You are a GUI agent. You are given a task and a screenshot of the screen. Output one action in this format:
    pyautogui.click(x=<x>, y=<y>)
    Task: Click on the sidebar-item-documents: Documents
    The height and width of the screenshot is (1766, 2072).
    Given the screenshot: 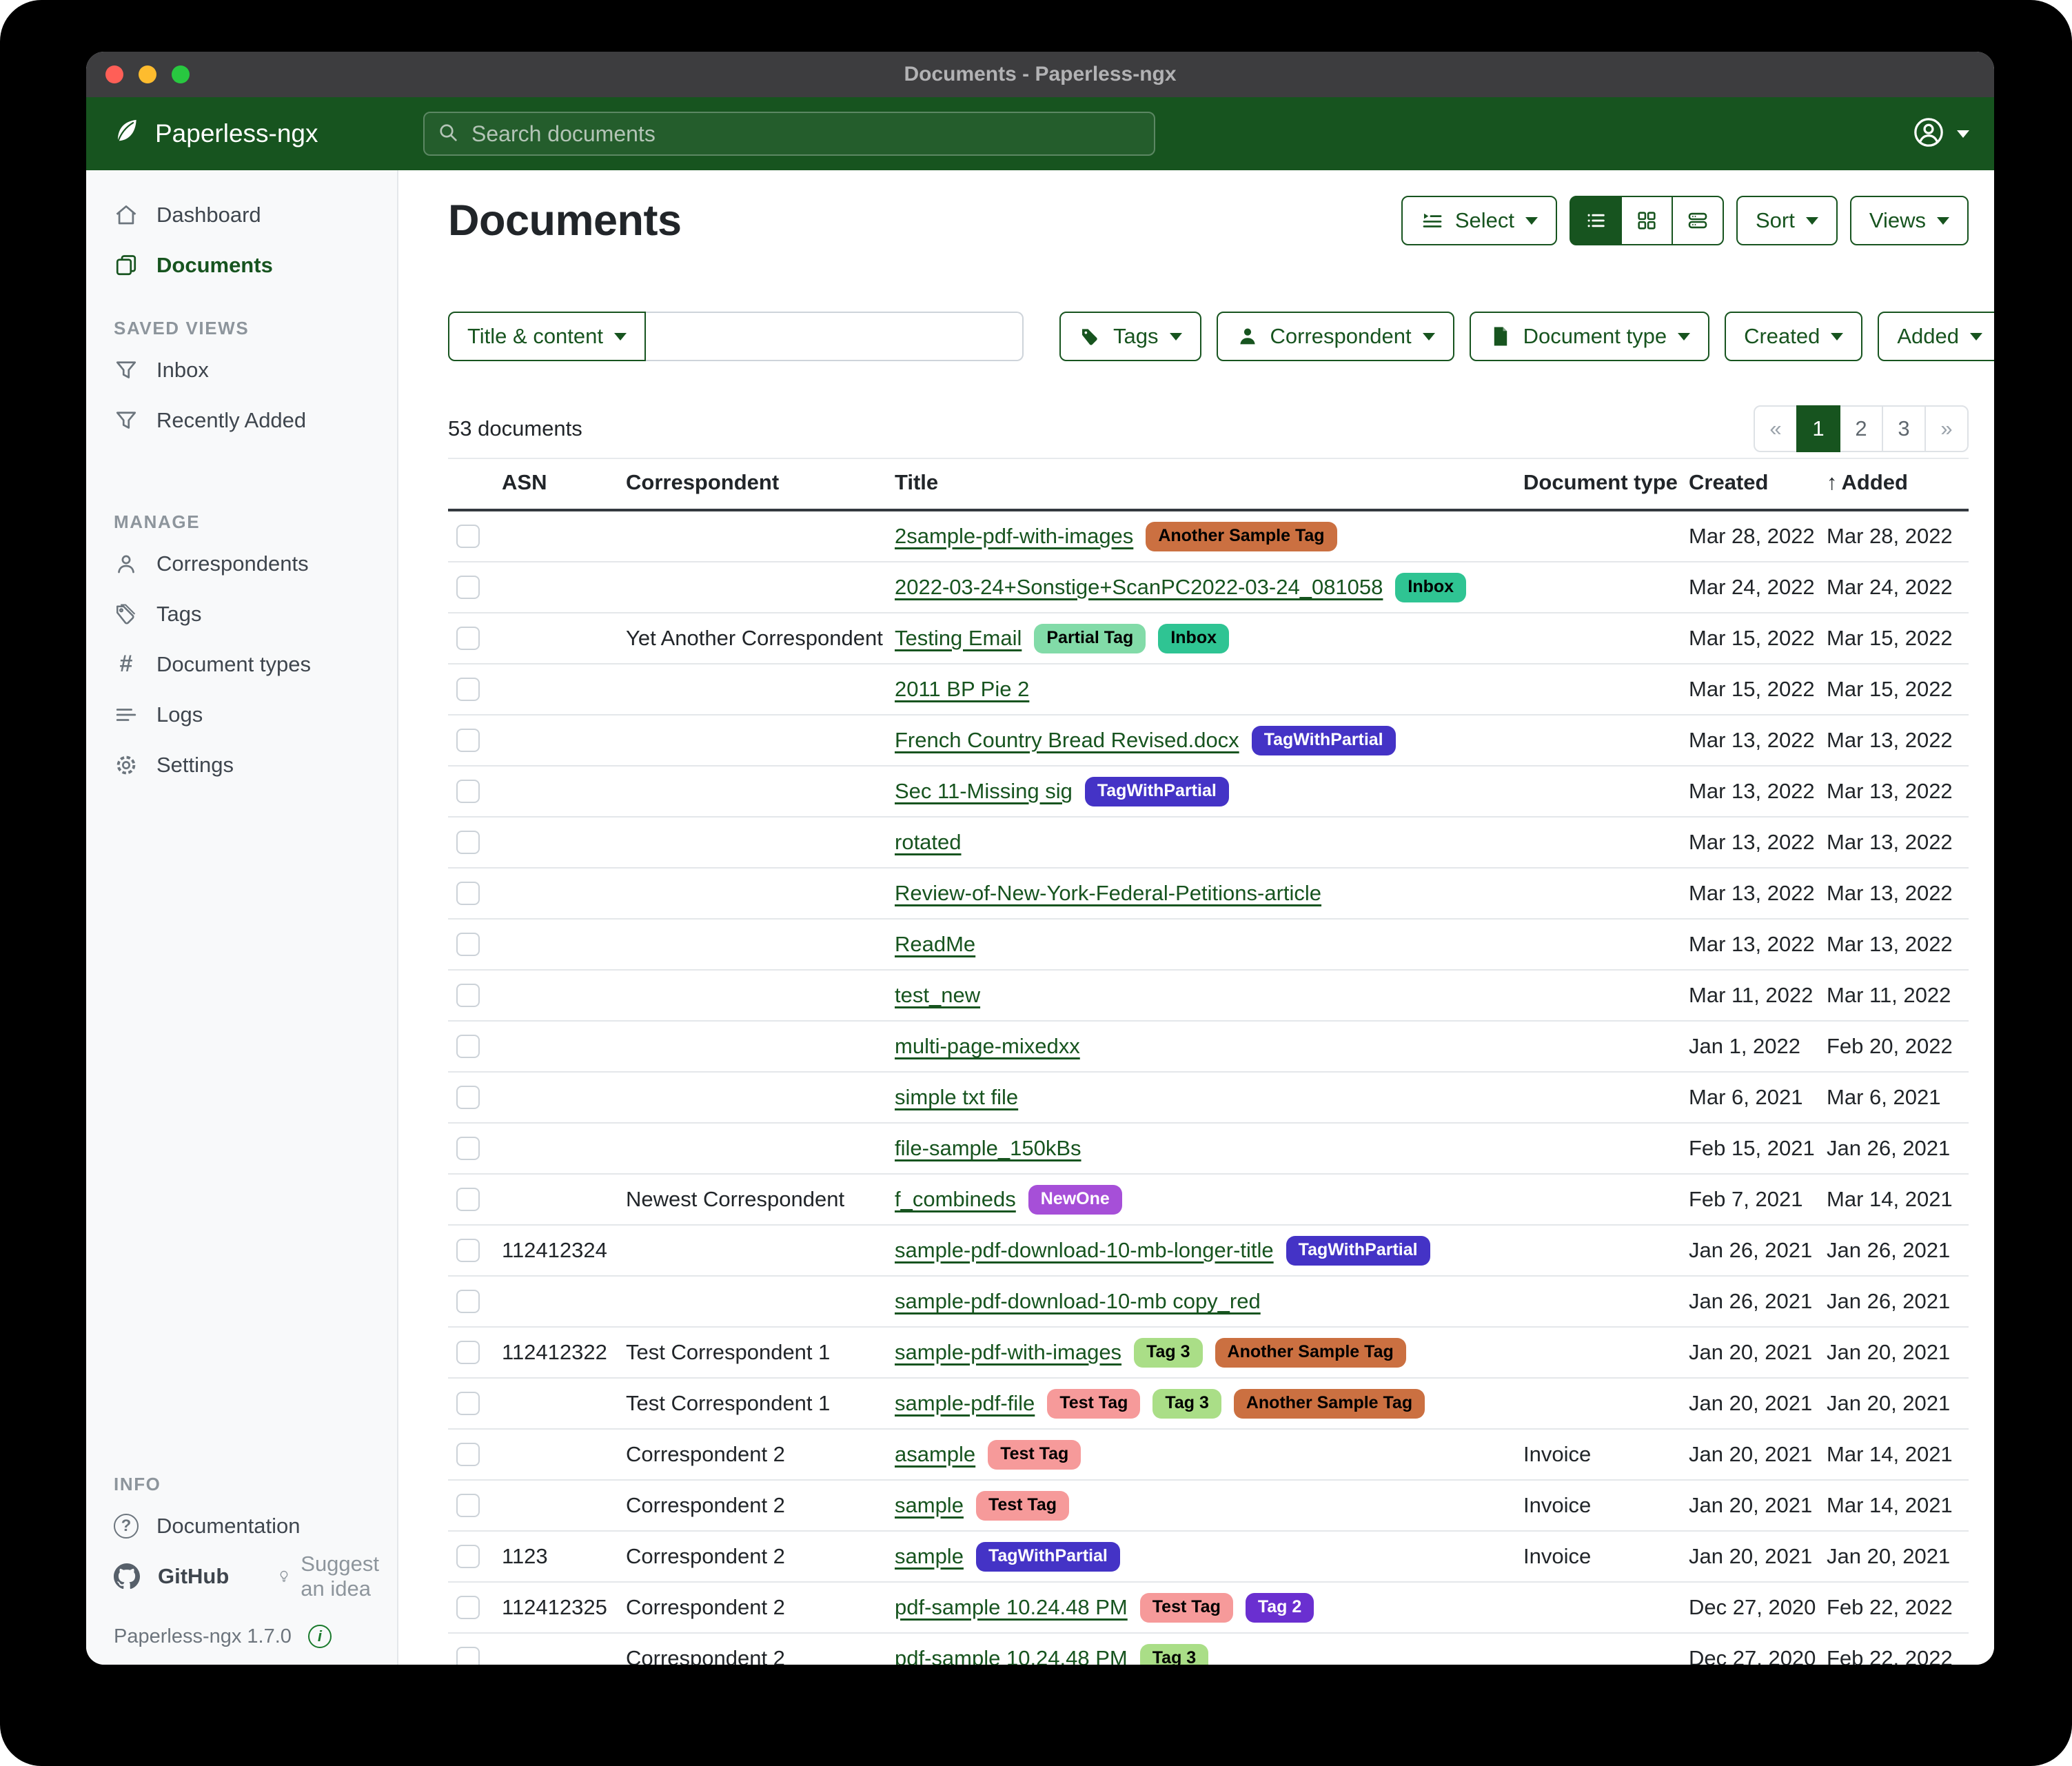 What is the action you would take?
    pyautogui.click(x=242, y=265)
    